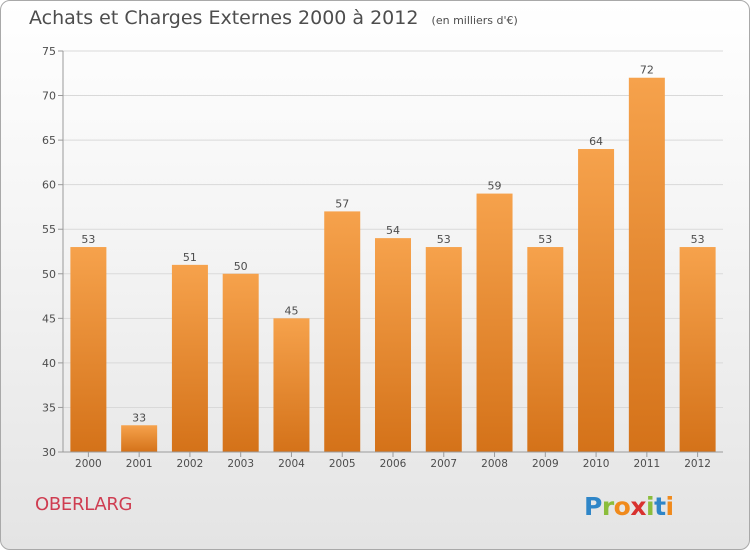 The image size is (750, 550). Describe the element at coordinates (139, 464) in the screenshot. I see `x-tick-label: 2001` at that location.